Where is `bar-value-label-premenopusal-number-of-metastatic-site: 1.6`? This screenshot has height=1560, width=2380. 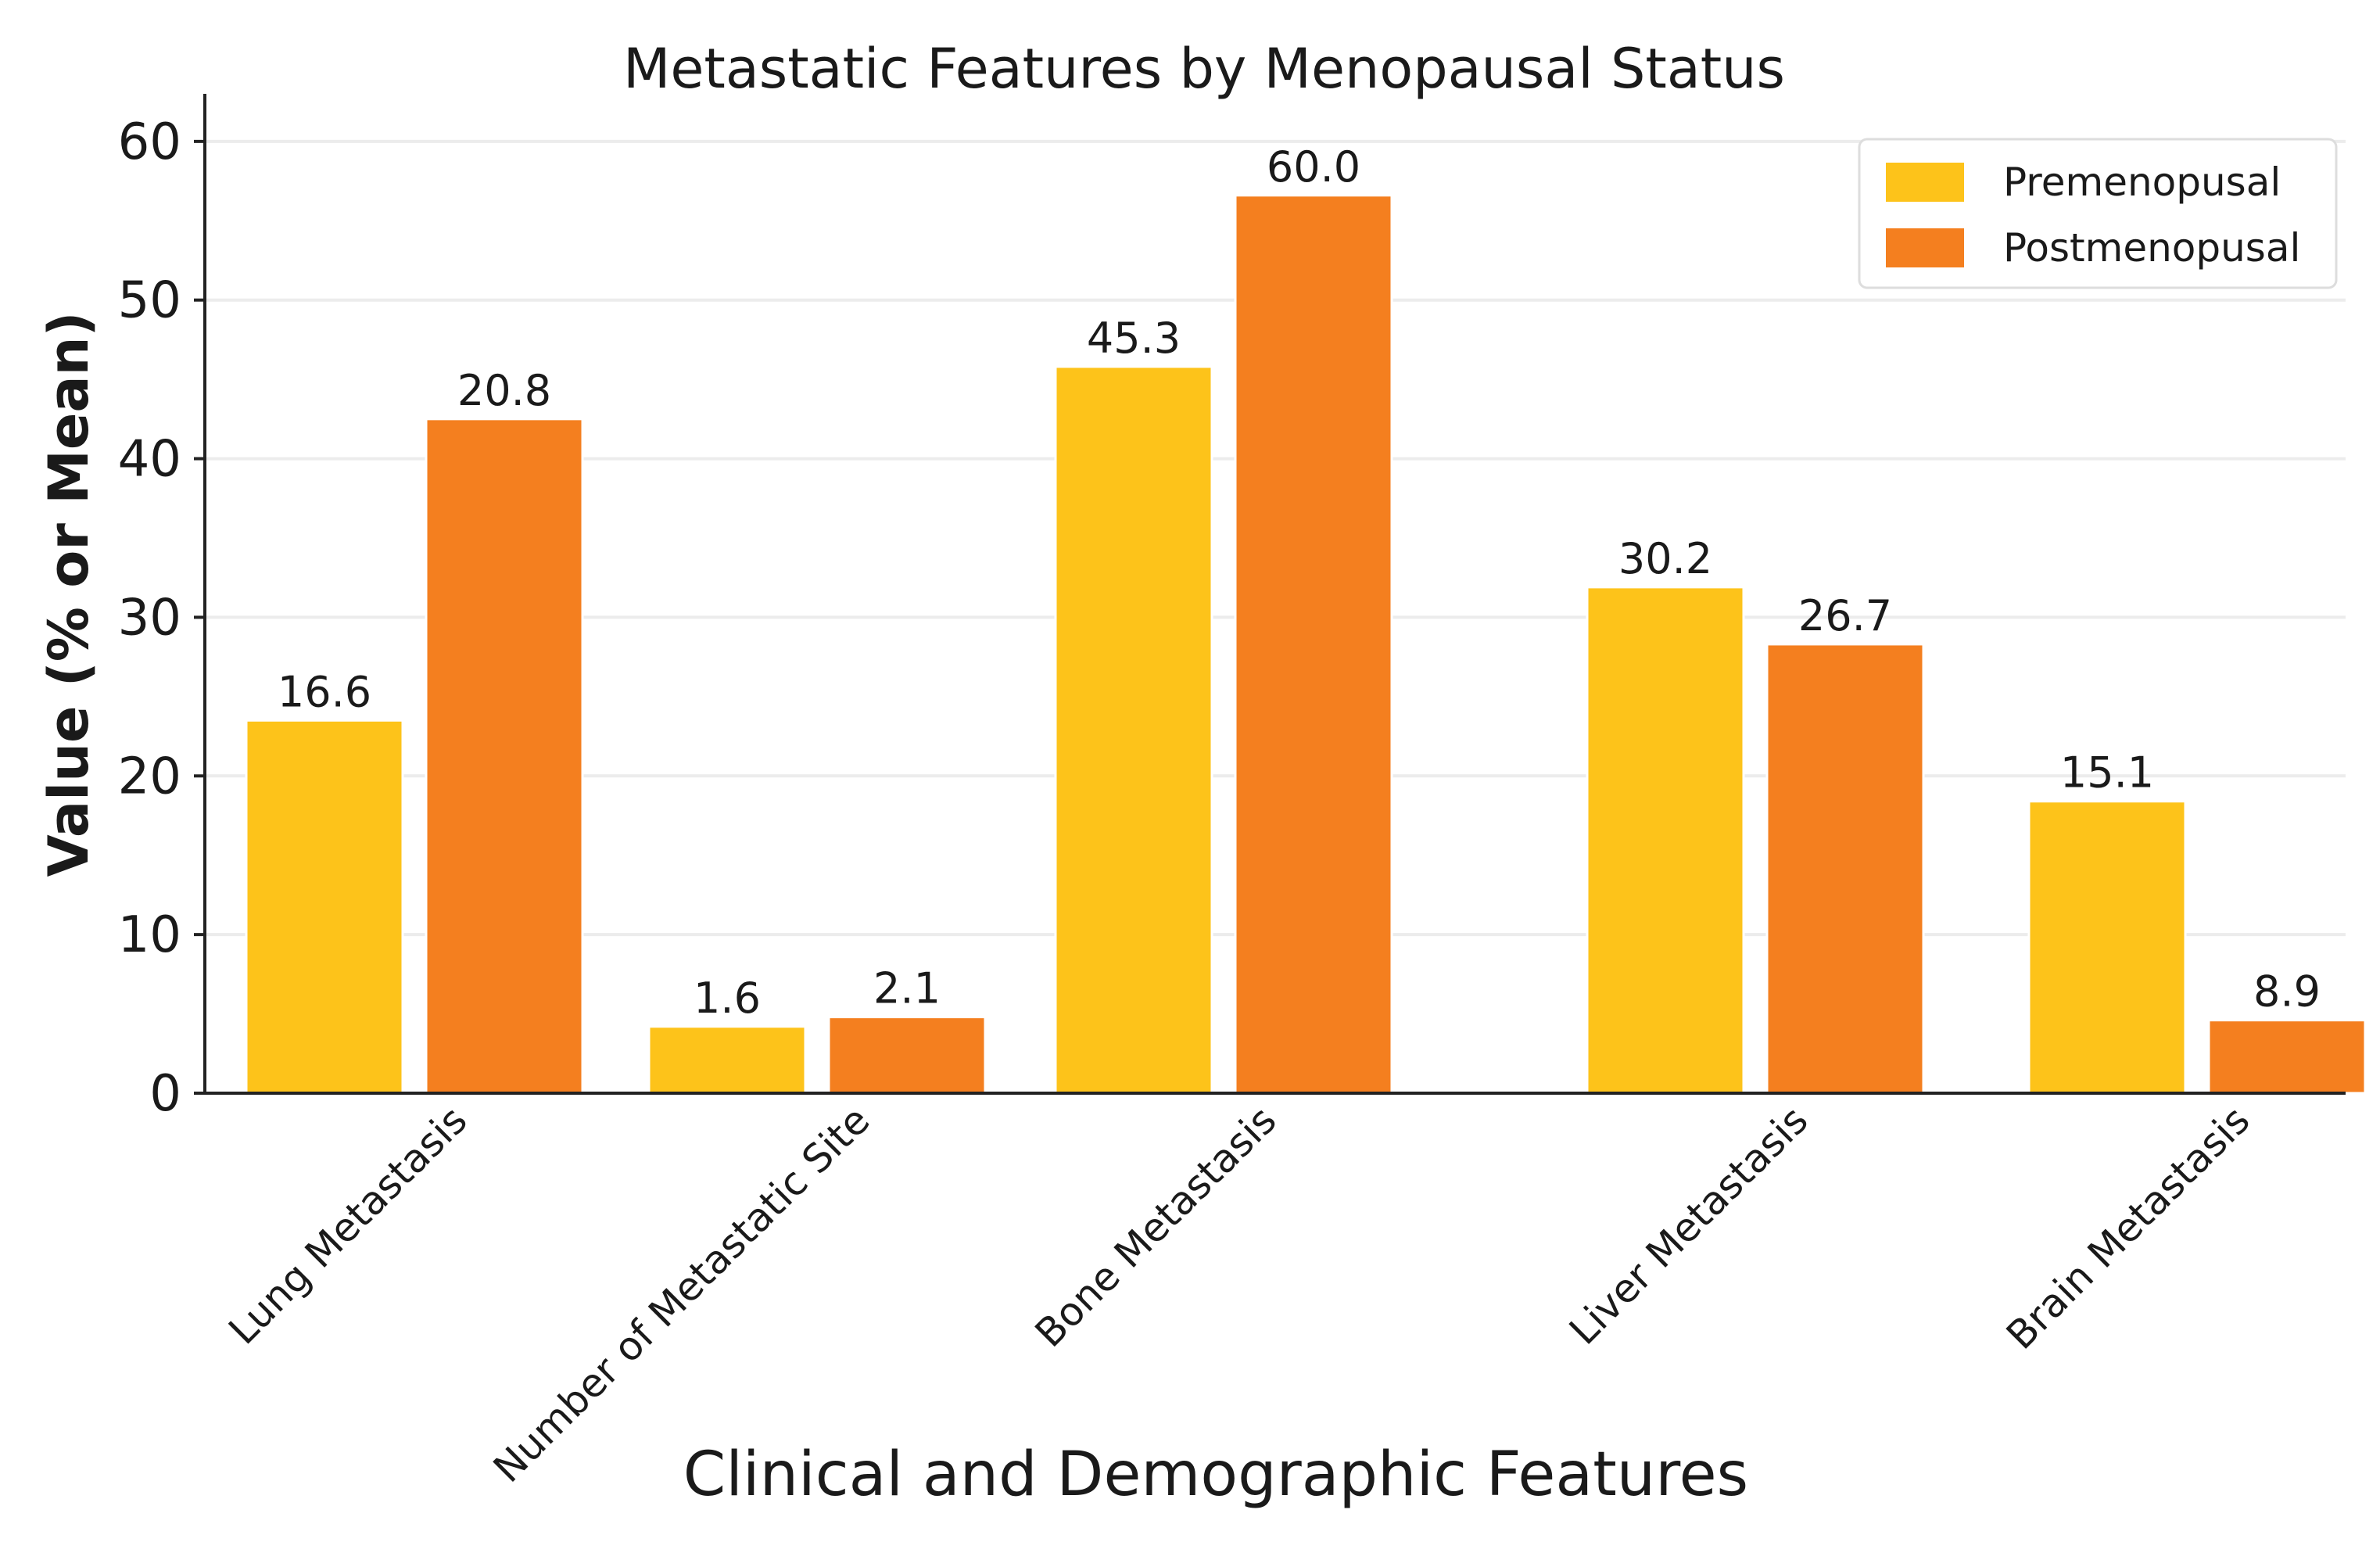
bar-value-label-premenopusal-number-of-metastatic-site: 1.6 is located at coordinates (727, 998).